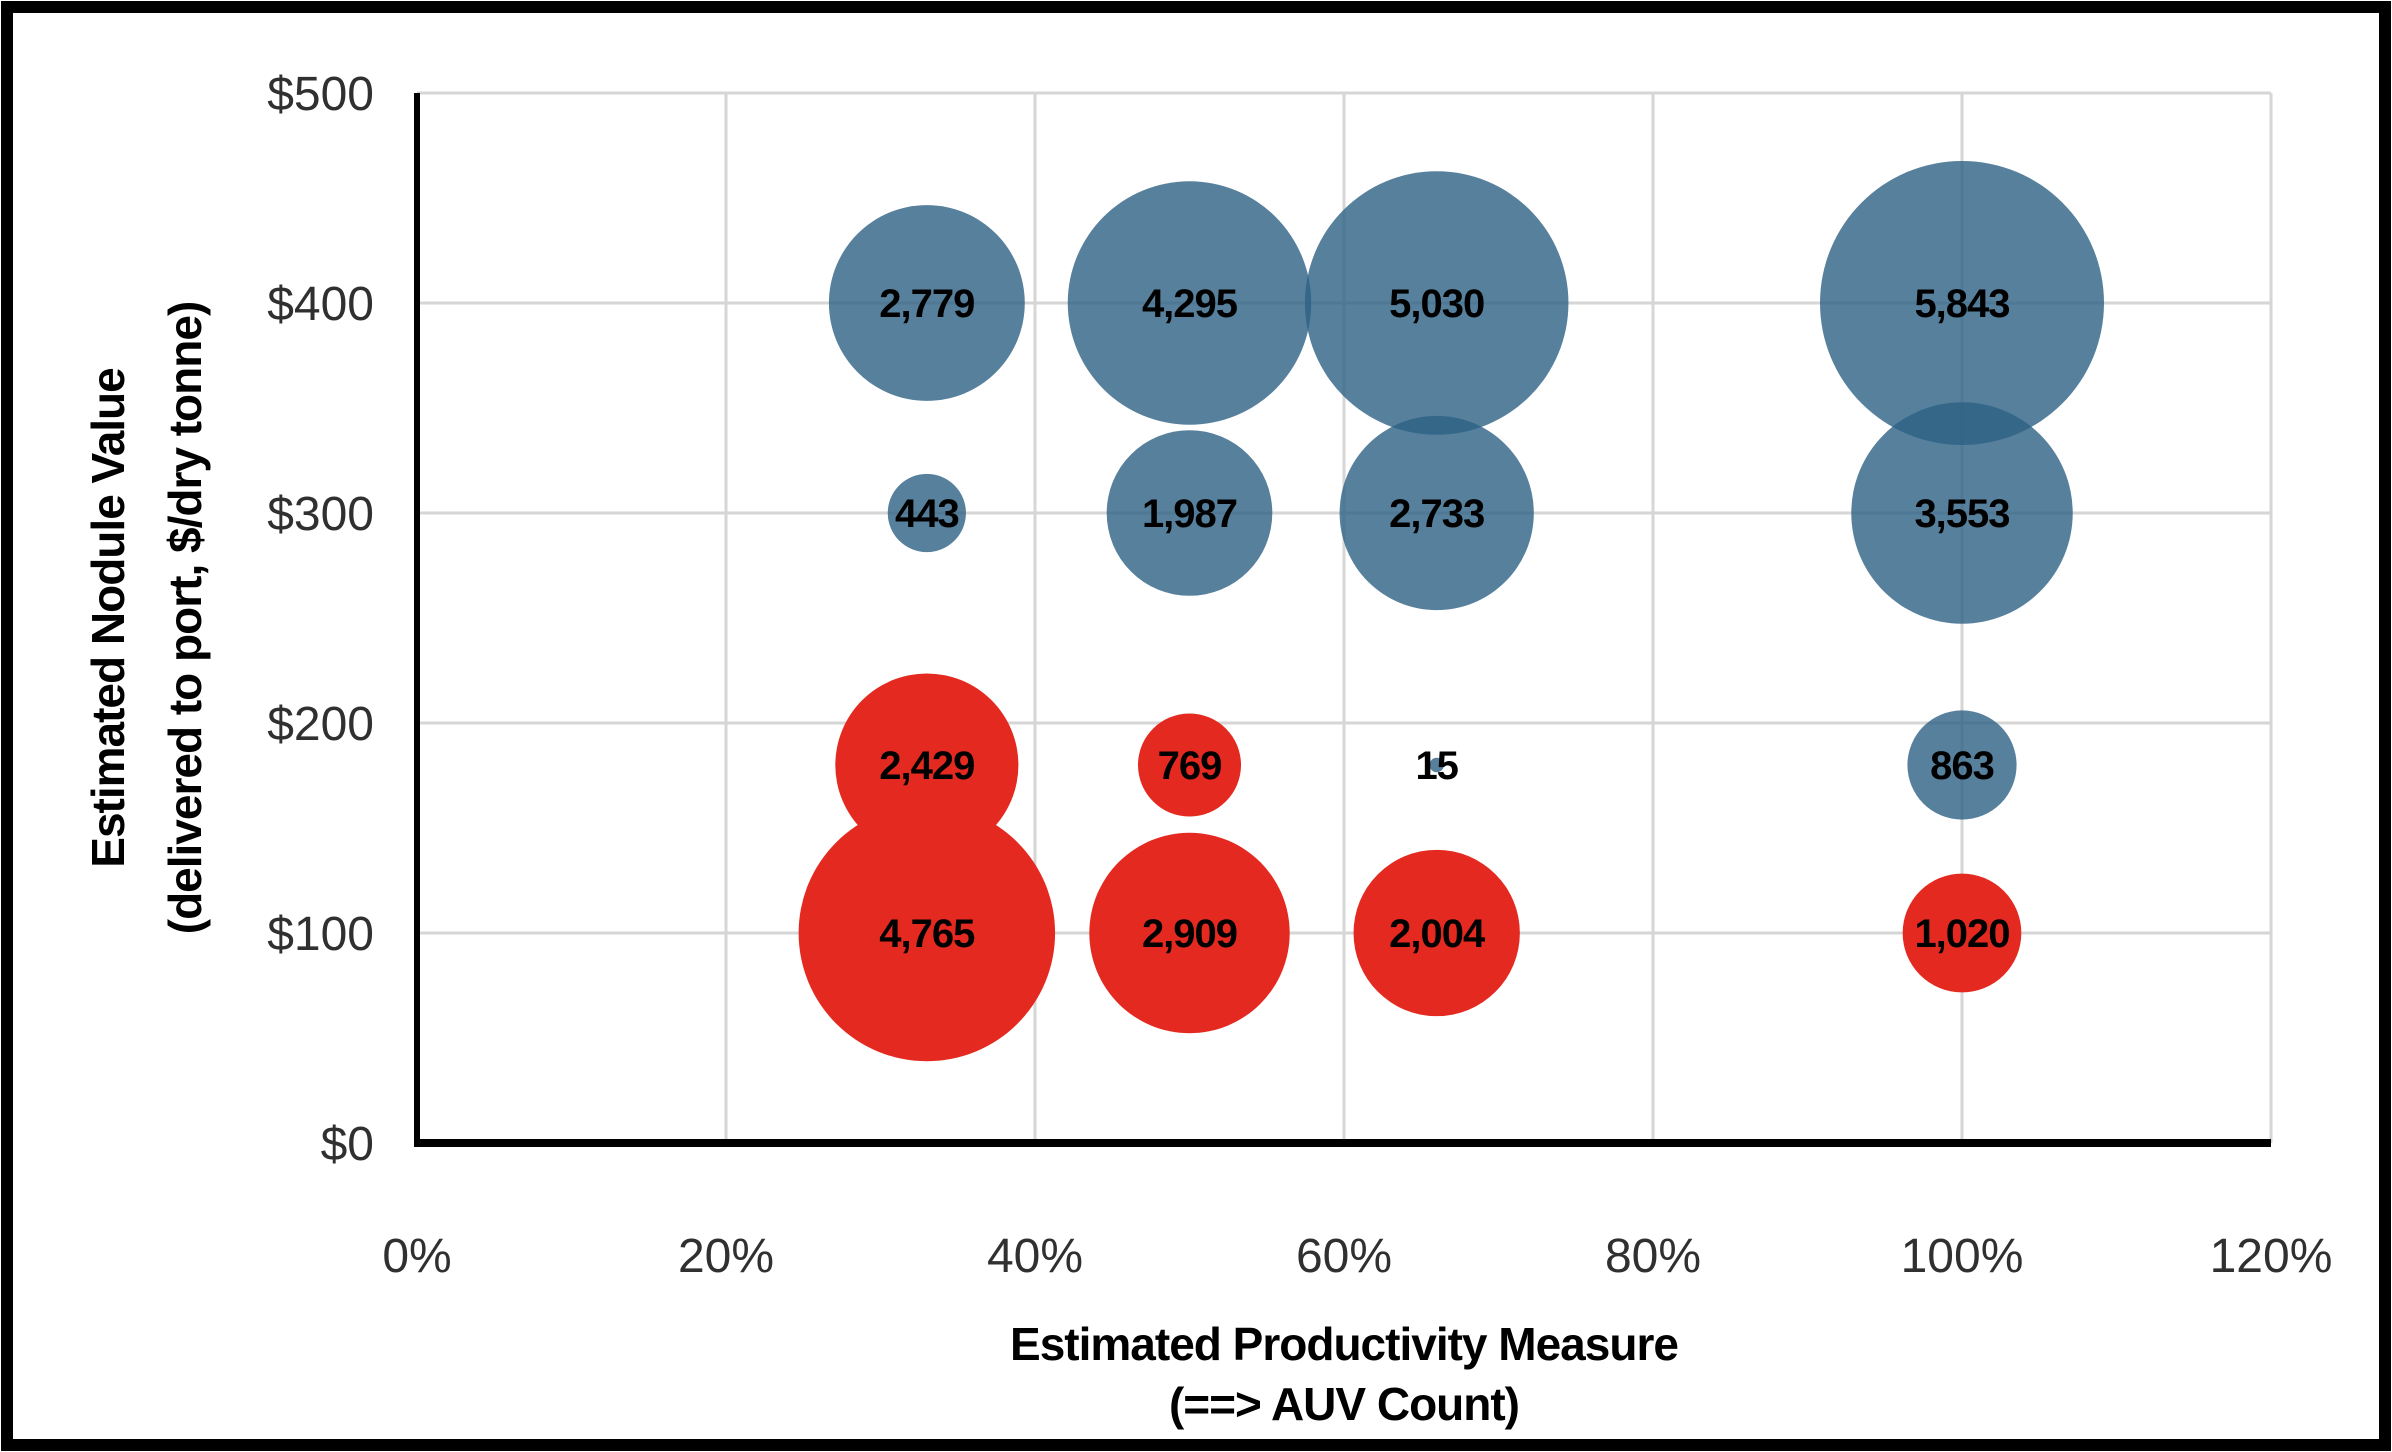 The height and width of the screenshot is (1452, 2392). I want to click on bubble-label: 1,020, so click(1961, 934).